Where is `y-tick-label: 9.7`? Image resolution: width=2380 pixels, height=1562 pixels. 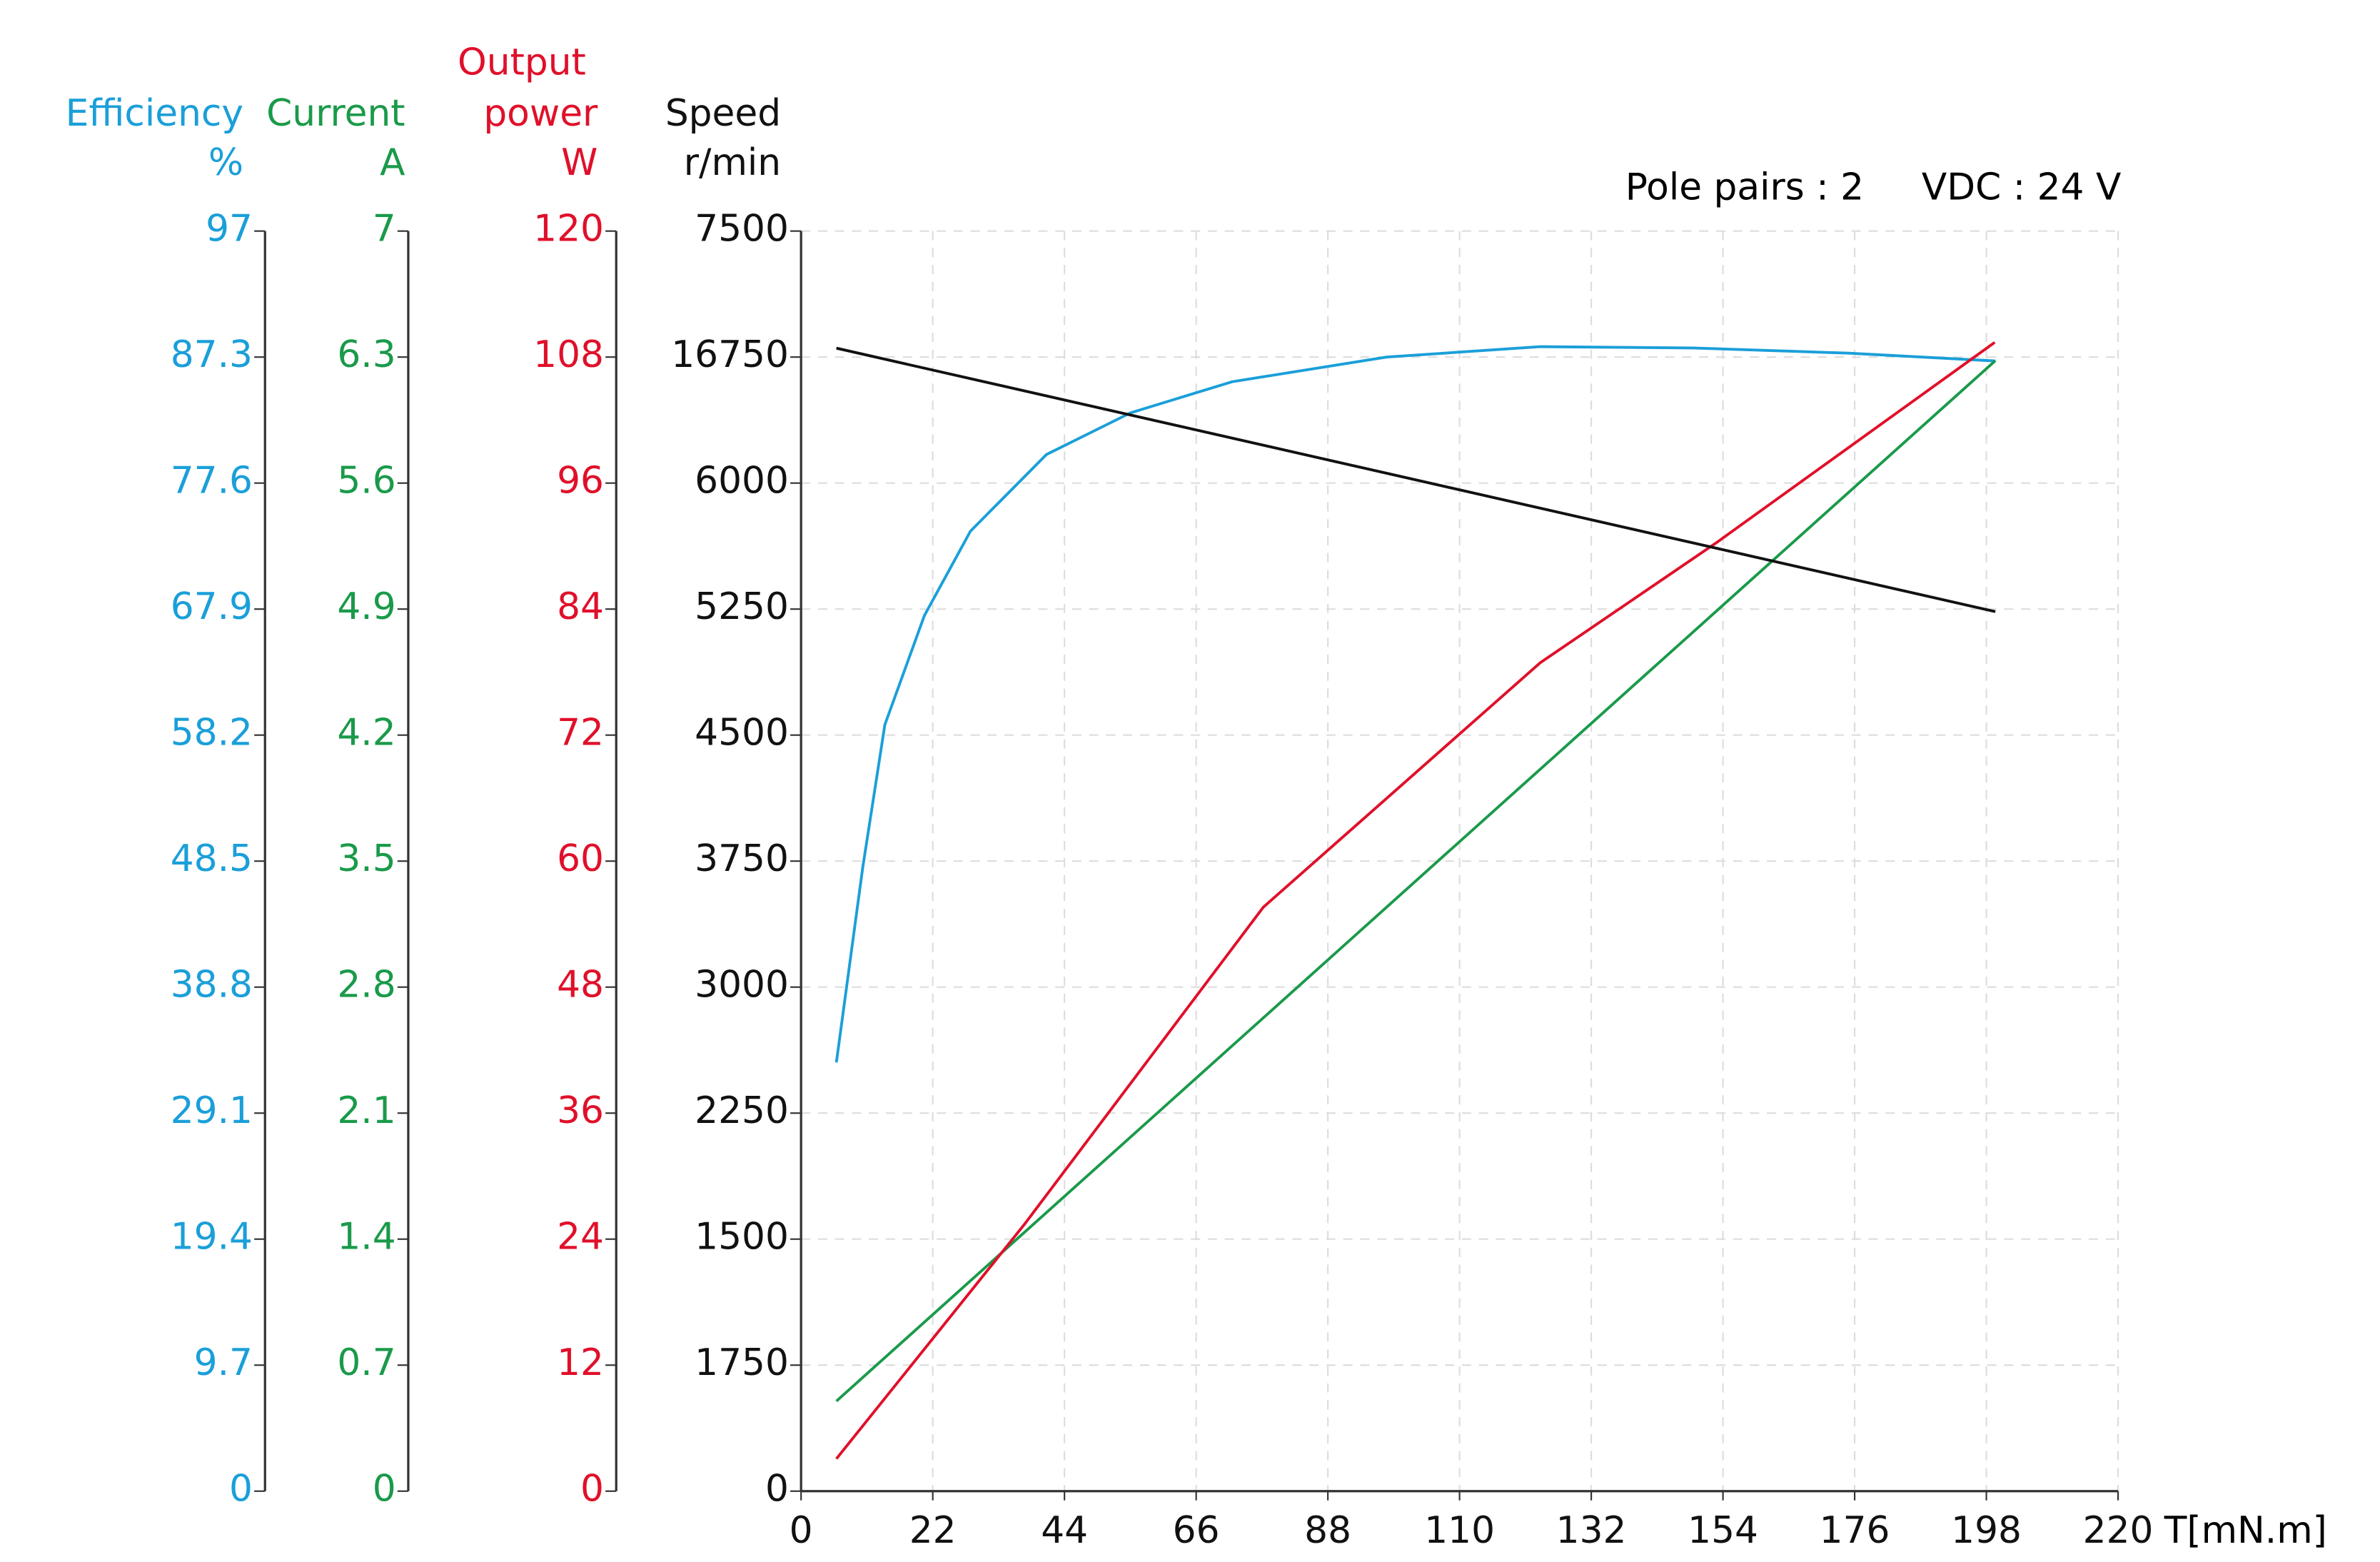
y-tick-label: 9.7 is located at coordinates (223, 1362).